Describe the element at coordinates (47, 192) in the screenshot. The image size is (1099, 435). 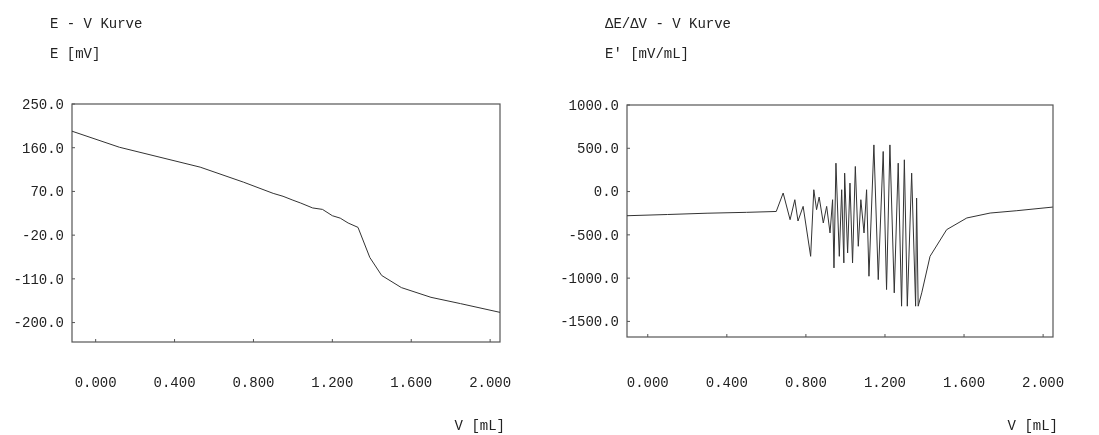
I see `y-tick-label: 70.0` at that location.